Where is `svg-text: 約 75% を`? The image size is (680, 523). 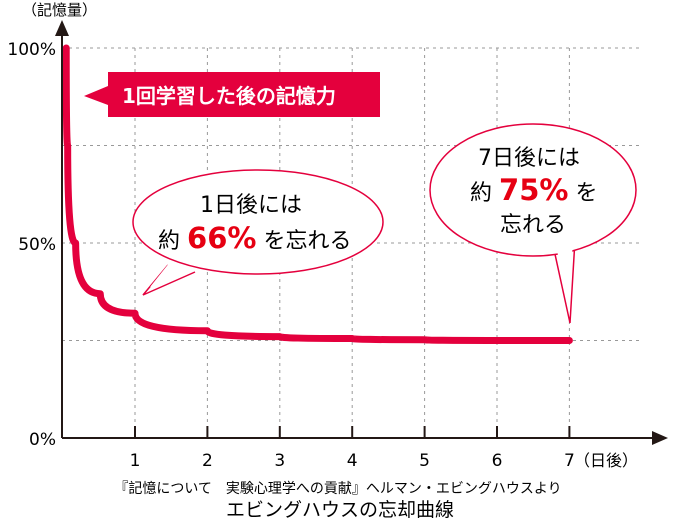
svg-text: 約 75% を is located at coordinates (533, 190).